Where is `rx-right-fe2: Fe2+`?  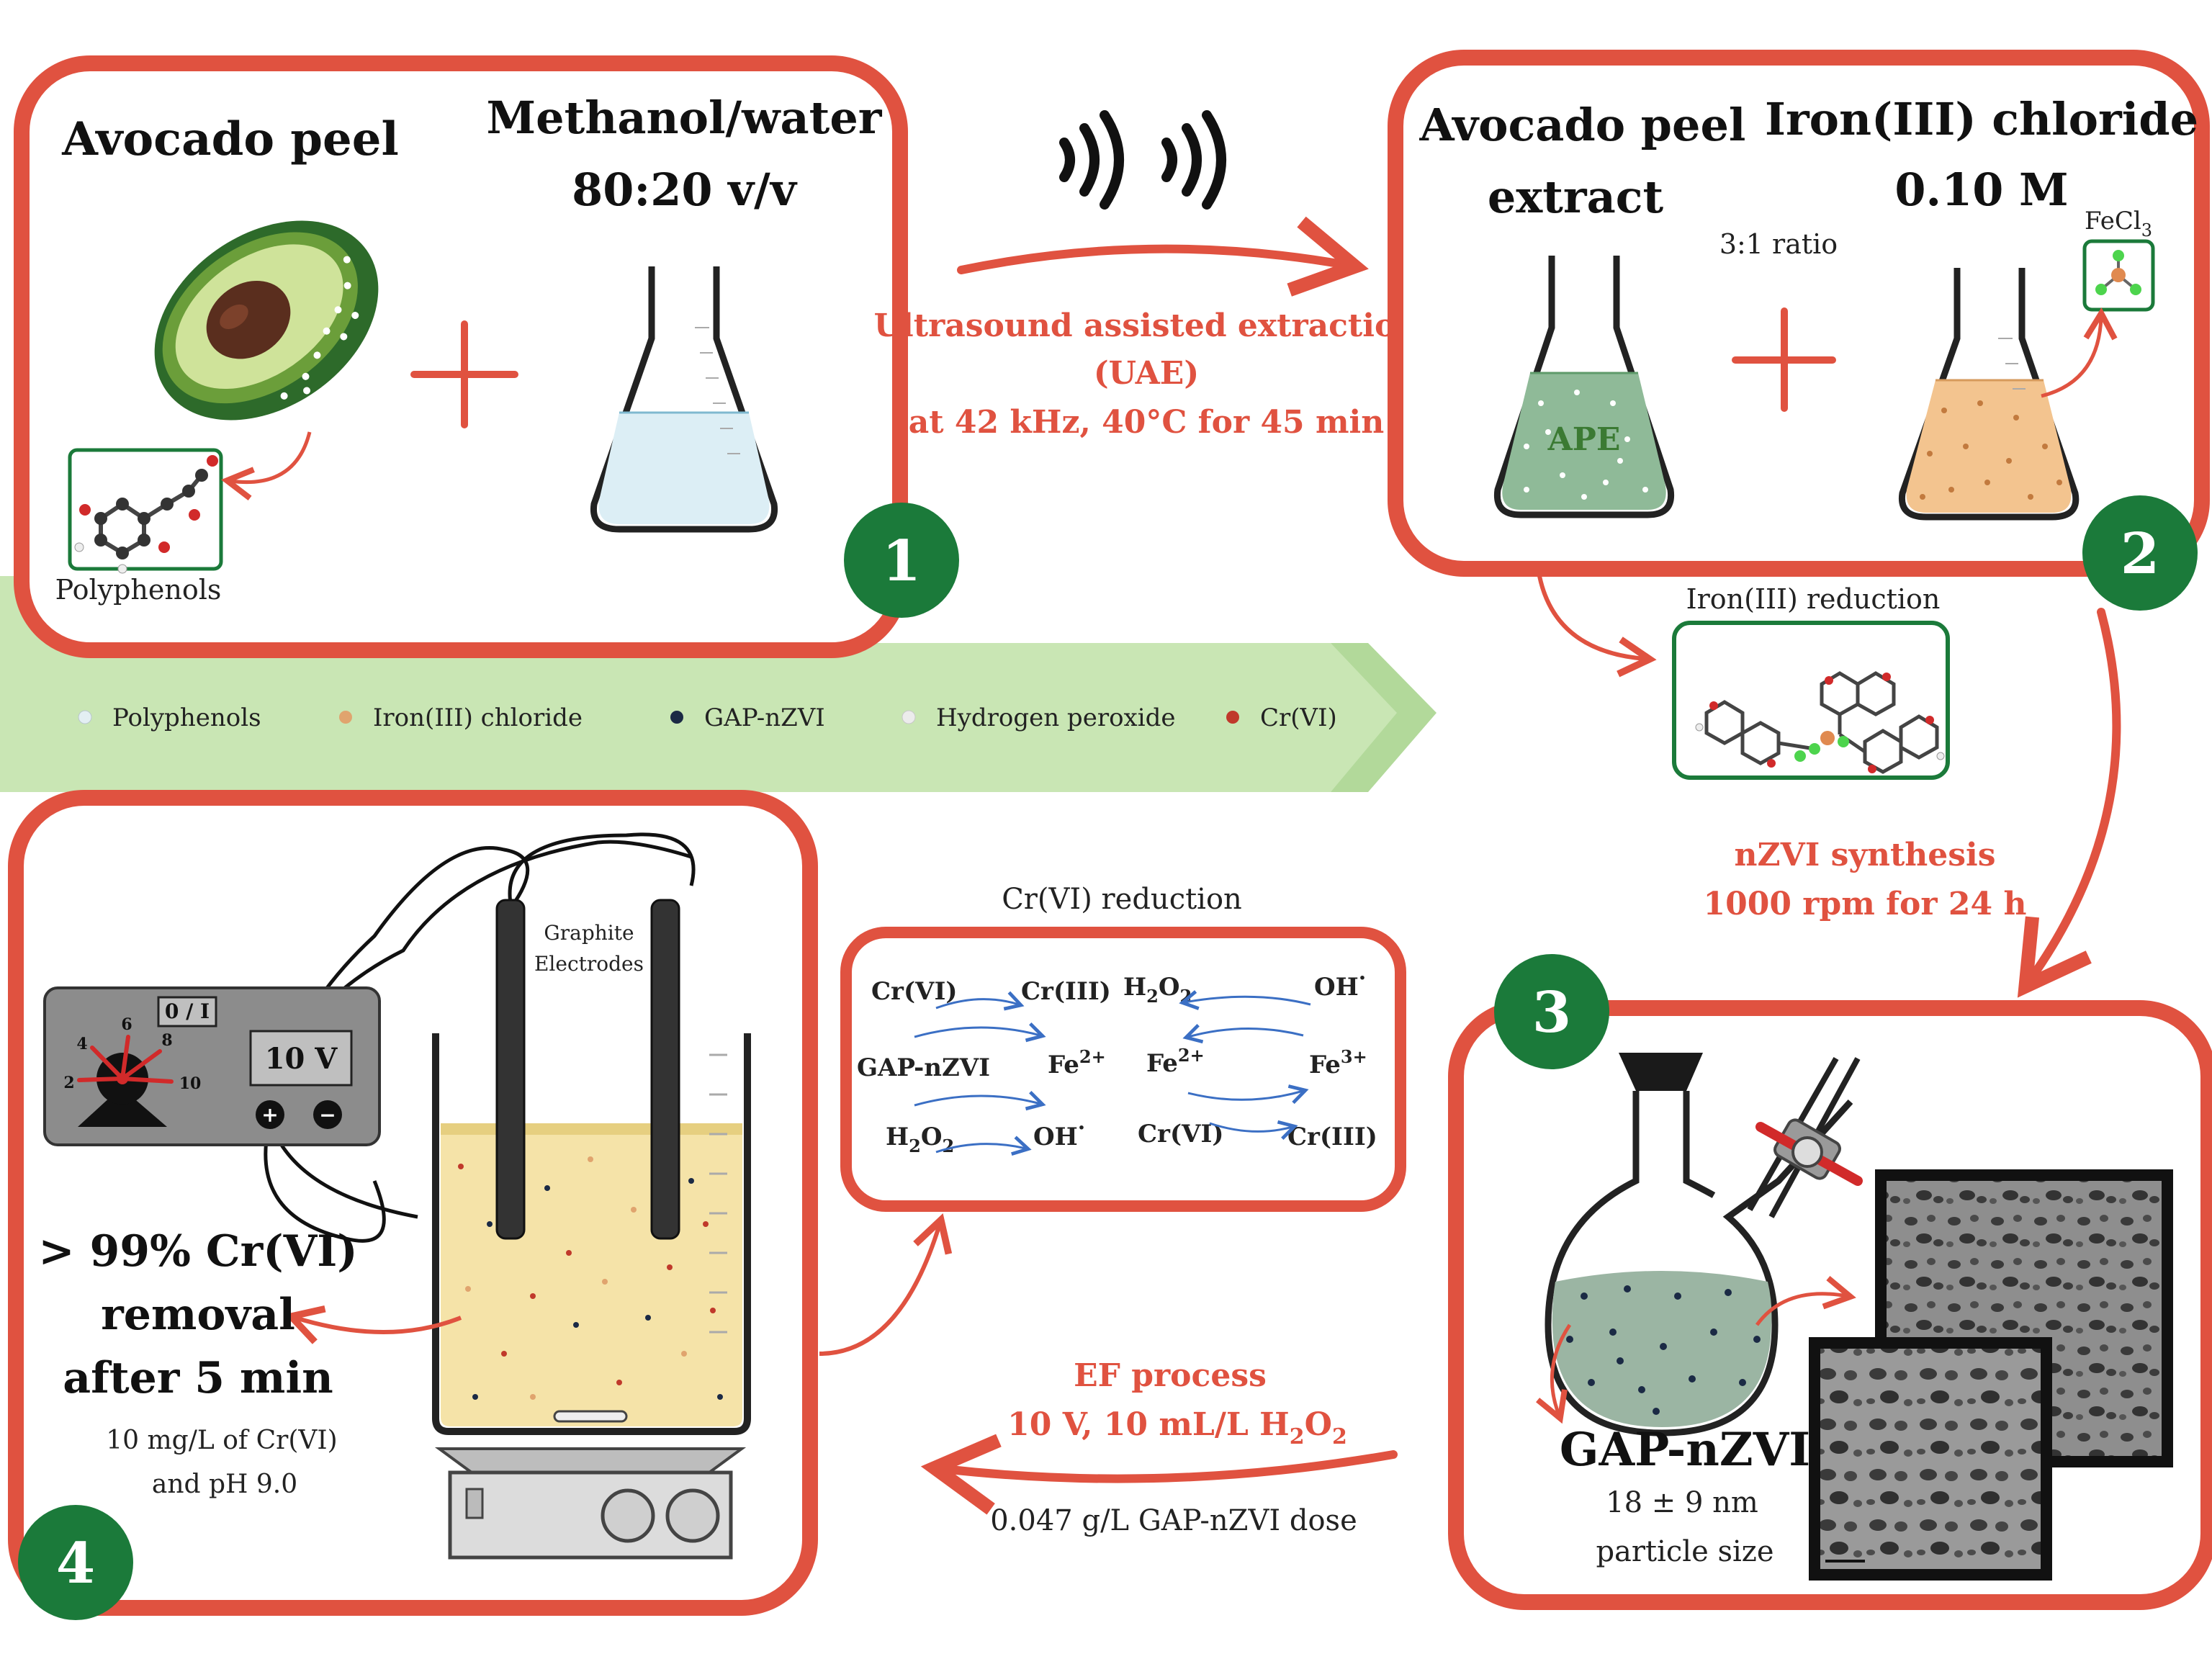
rx-right-fe2: Fe2+ is located at coordinates (1175, 1062).